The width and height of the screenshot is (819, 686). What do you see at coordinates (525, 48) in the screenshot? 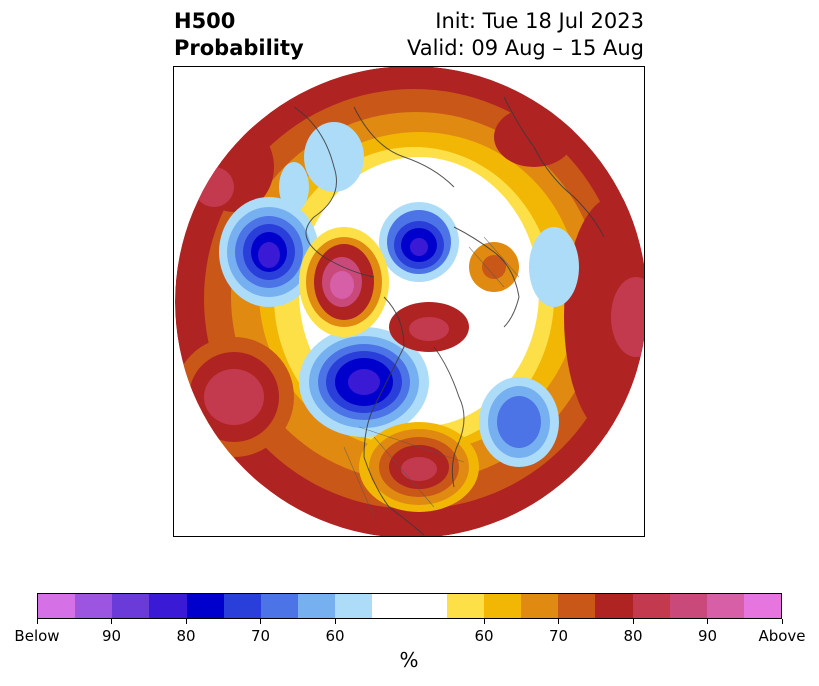
I see `valid-date-range: Valid: 09 Aug – 15 Aug` at bounding box center [525, 48].